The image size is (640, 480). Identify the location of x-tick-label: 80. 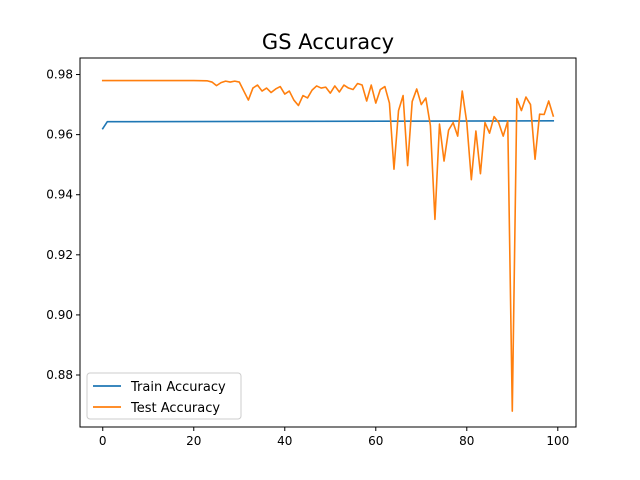
(466, 441).